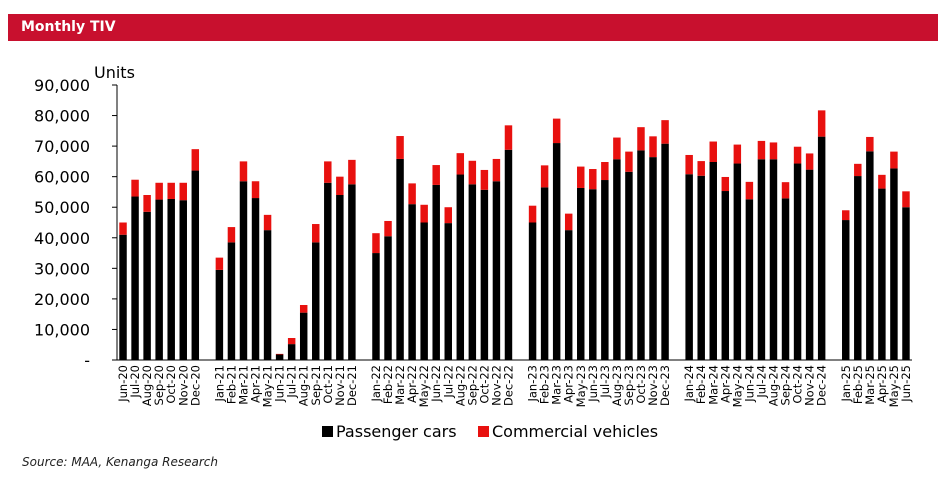 This screenshot has width=948, height=491. Describe the element at coordinates (183, 385) in the screenshot. I see `x-tick-label: Nov-20` at that location.